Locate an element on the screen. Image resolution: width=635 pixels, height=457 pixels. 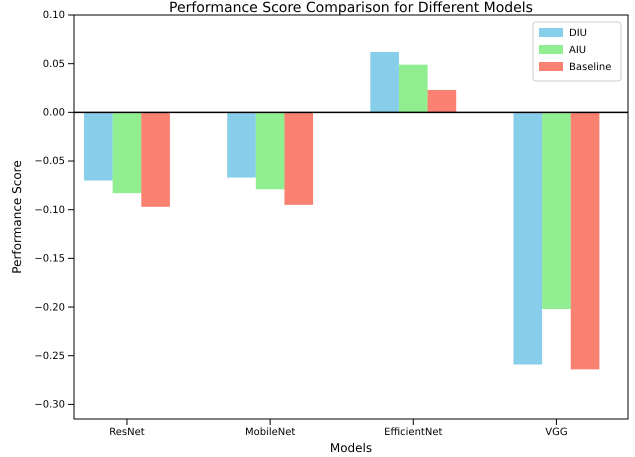
y-axis-title: Performance Score is located at coordinates (17, 217).